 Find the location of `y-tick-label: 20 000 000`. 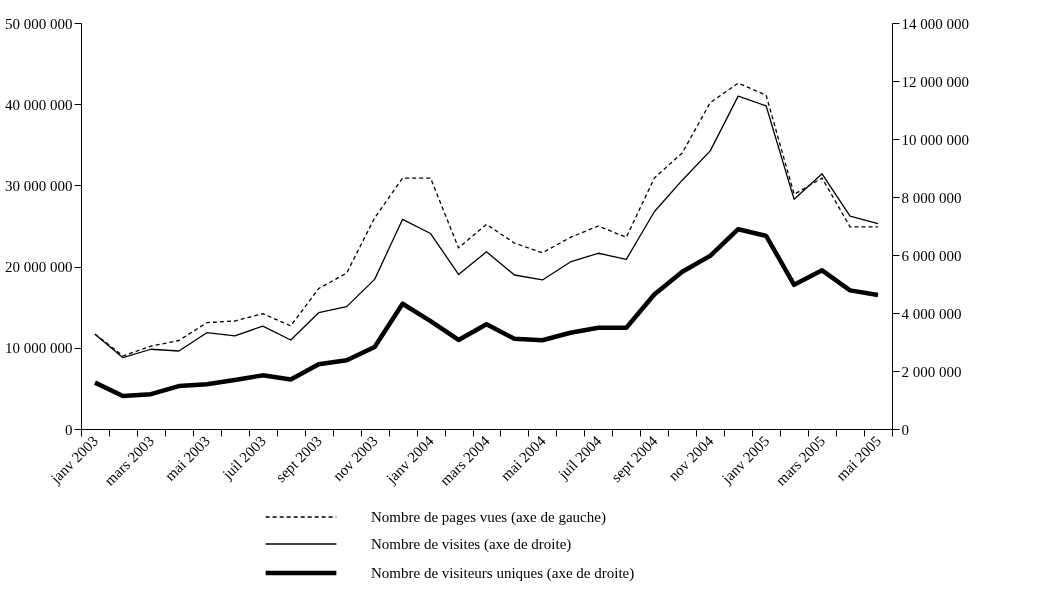

y-tick-label: 20 000 000 is located at coordinates (39, 267).